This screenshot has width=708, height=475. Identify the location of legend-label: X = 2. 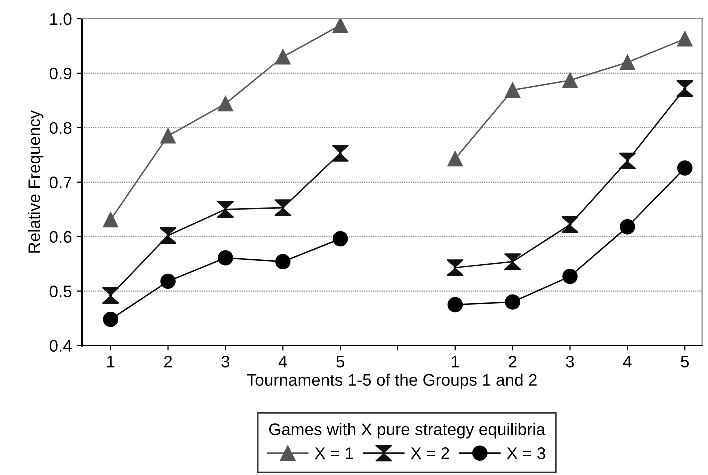
(430, 454).